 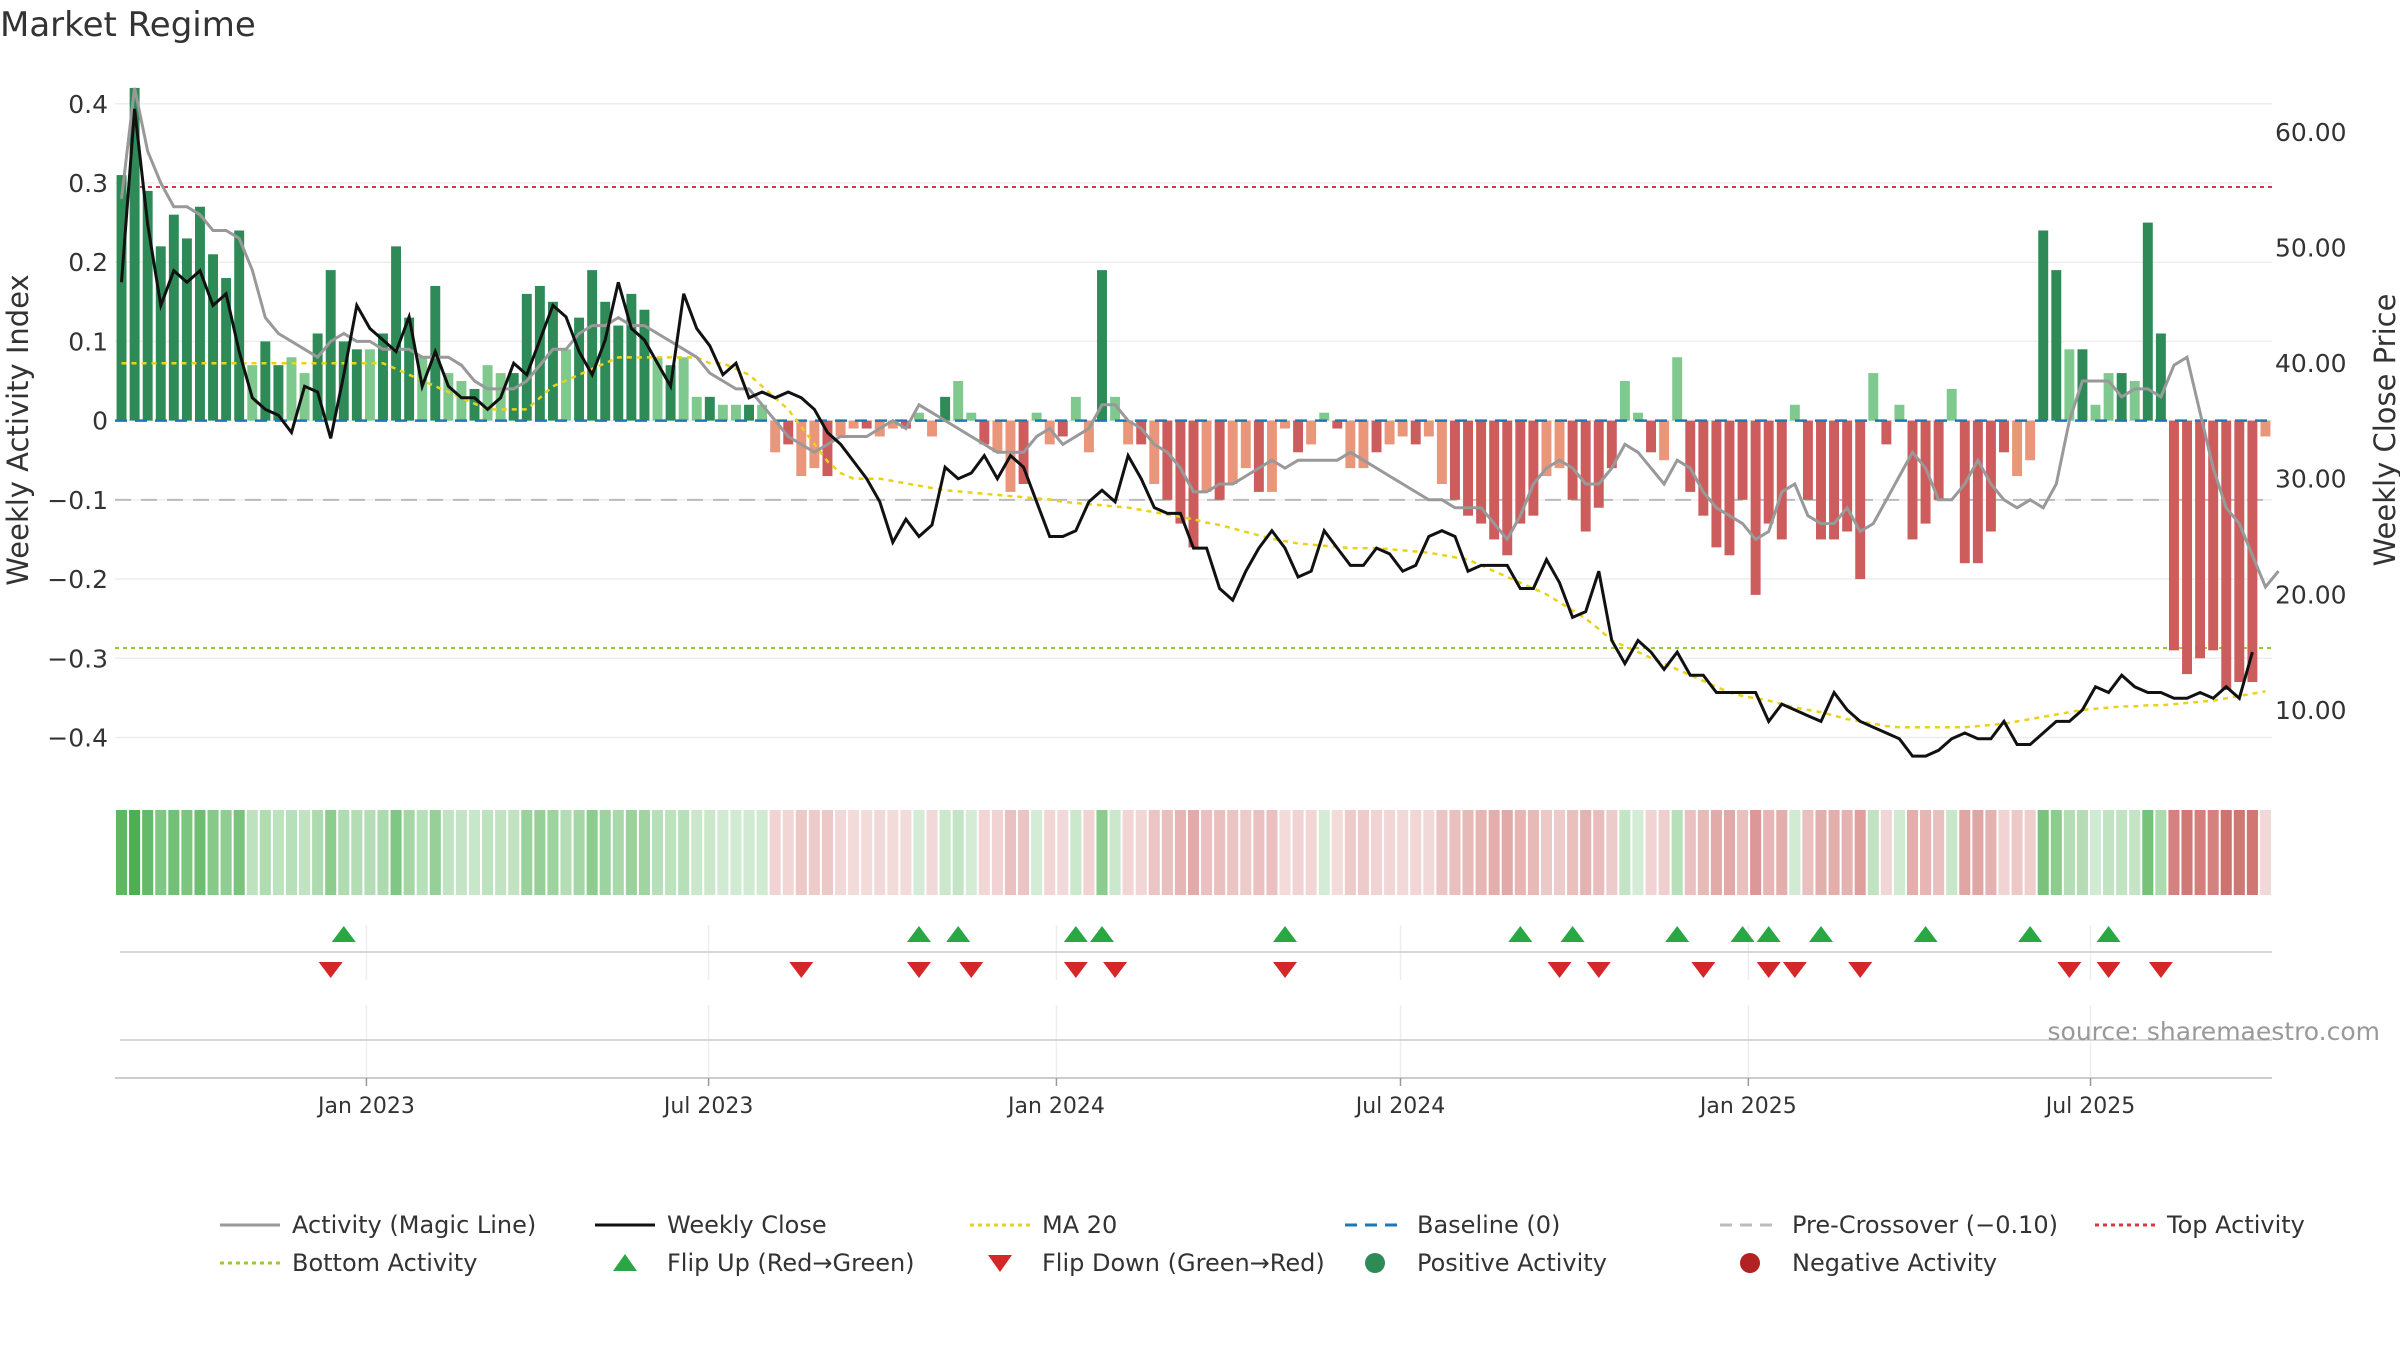 What do you see at coordinates (1193, 852) in the screenshot?
I see `regime-strip` at bounding box center [1193, 852].